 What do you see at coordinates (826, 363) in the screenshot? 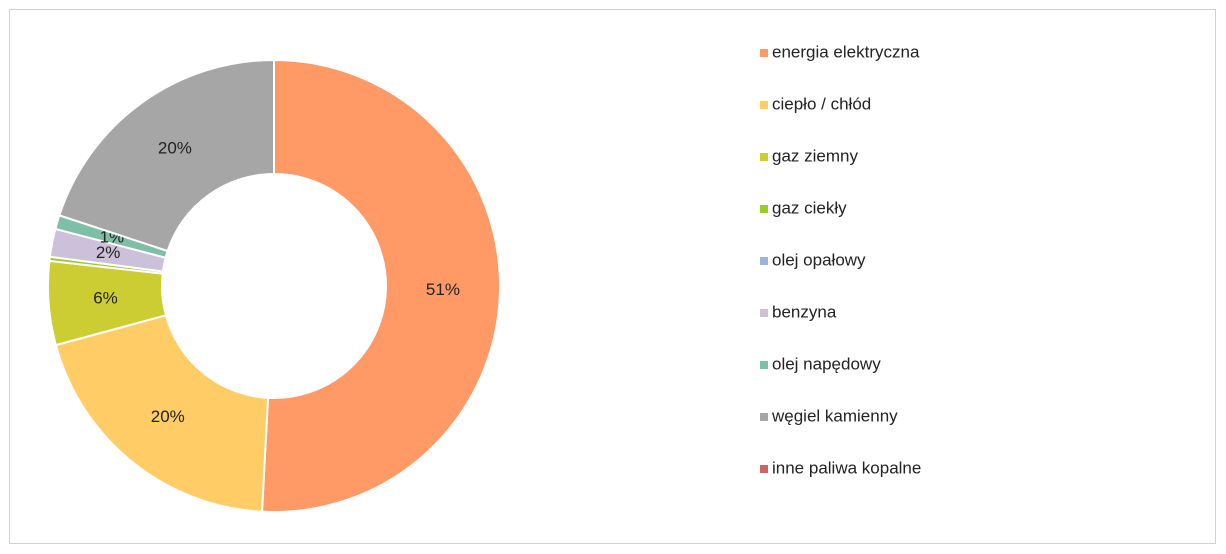
I see `legend-label: olej napędowy` at bounding box center [826, 363].